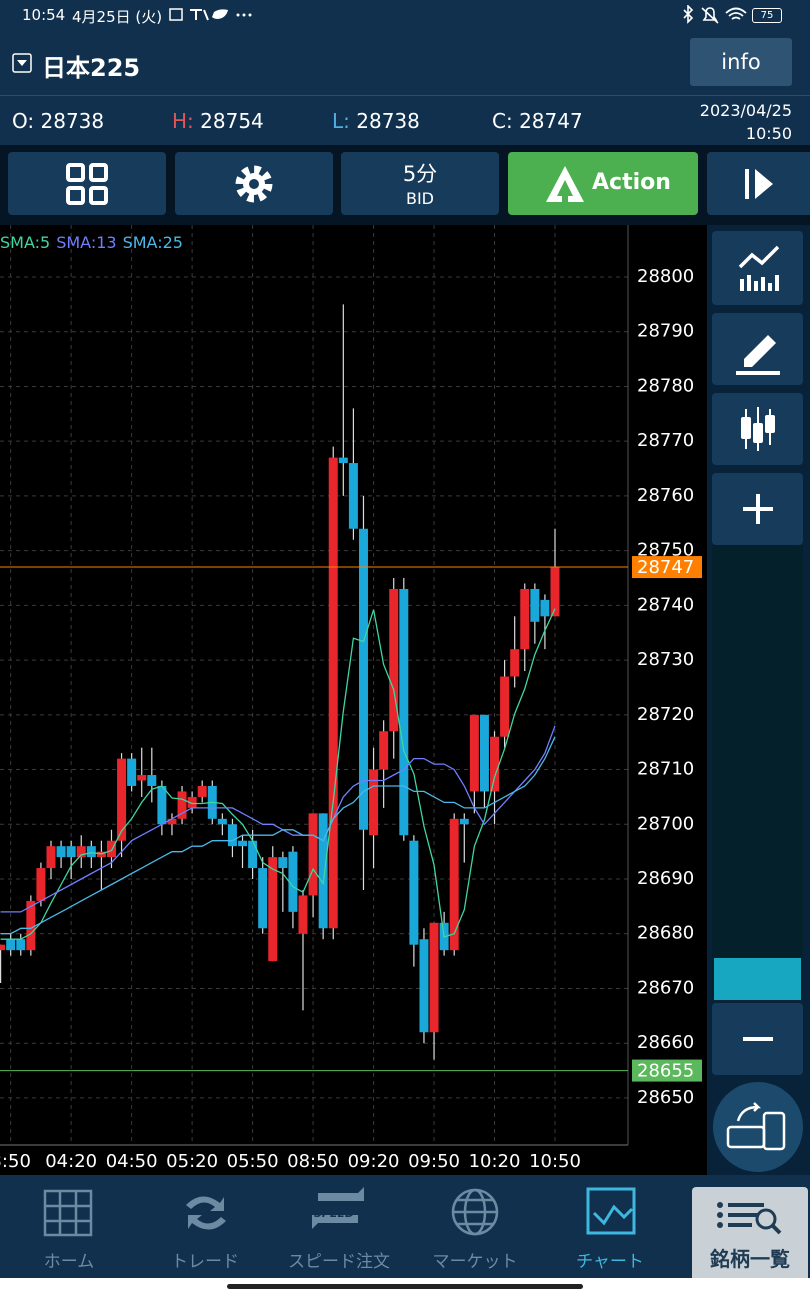 The width and height of the screenshot is (810, 1296). I want to click on list-icon, so click(749, 1218).